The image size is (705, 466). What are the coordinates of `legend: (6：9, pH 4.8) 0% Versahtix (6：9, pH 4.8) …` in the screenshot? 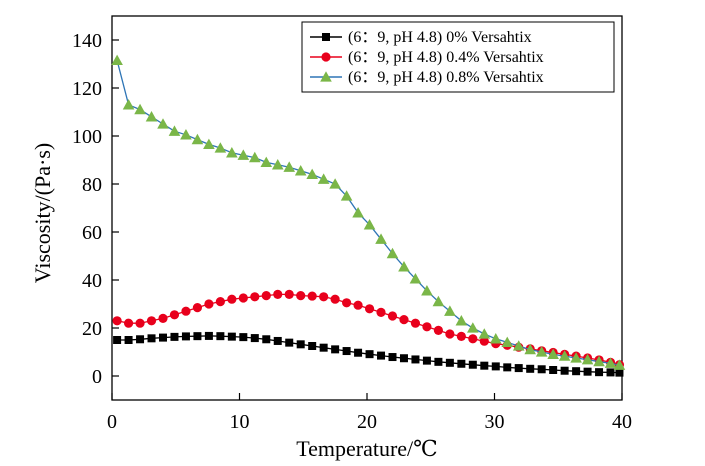 It's located at (458, 57).